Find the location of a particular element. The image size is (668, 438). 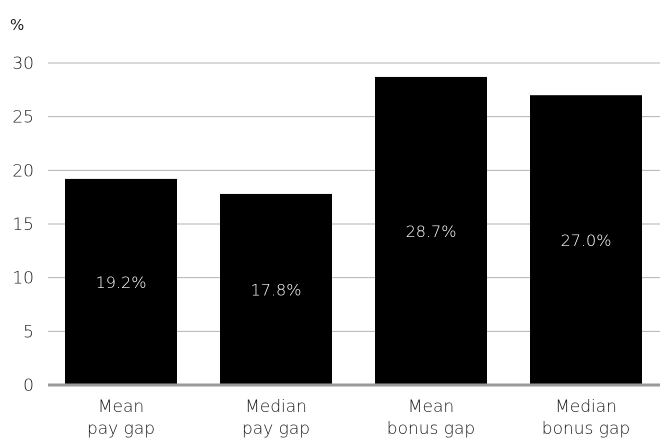

y-axis-ticks: 0 5 10 15 20 25 30 is located at coordinates (23, 225).